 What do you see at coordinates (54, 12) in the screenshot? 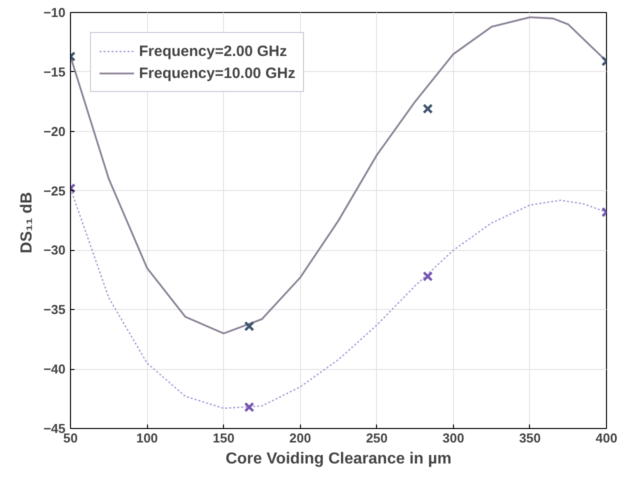
I see `y-tick-label: −10` at bounding box center [54, 12].